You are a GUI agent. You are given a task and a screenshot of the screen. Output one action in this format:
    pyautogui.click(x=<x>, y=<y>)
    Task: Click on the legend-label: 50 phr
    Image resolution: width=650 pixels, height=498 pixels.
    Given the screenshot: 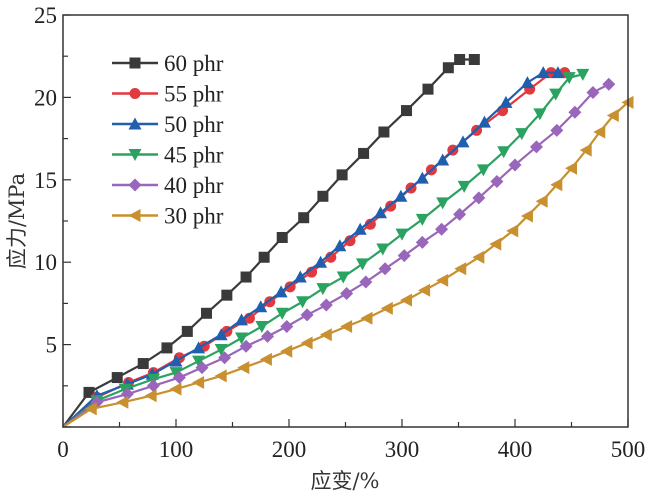 What is the action you would take?
    pyautogui.click(x=194, y=124)
    